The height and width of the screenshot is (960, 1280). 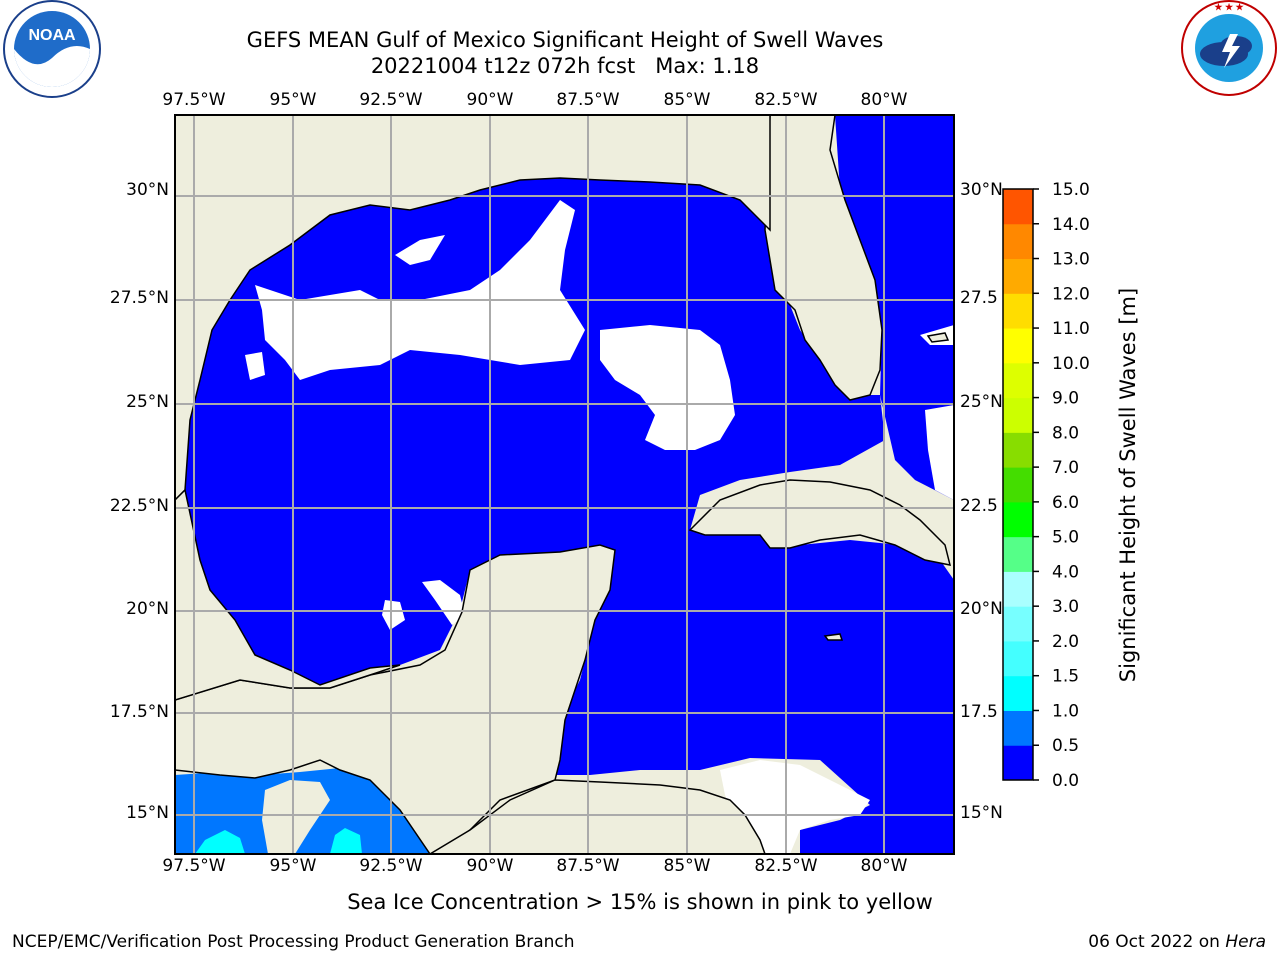 I want to click on lat-label-left: 27.5°N, so click(x=139, y=298).